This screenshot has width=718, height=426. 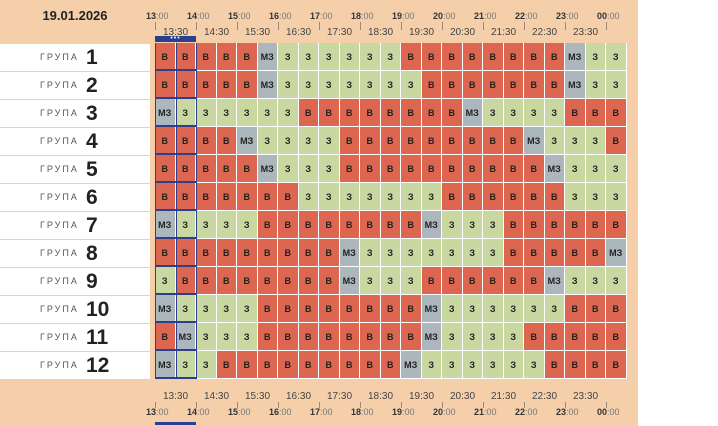 What do you see at coordinates (75, 15) in the screenshot?
I see `schedule-date: 19.01.2026` at bounding box center [75, 15].